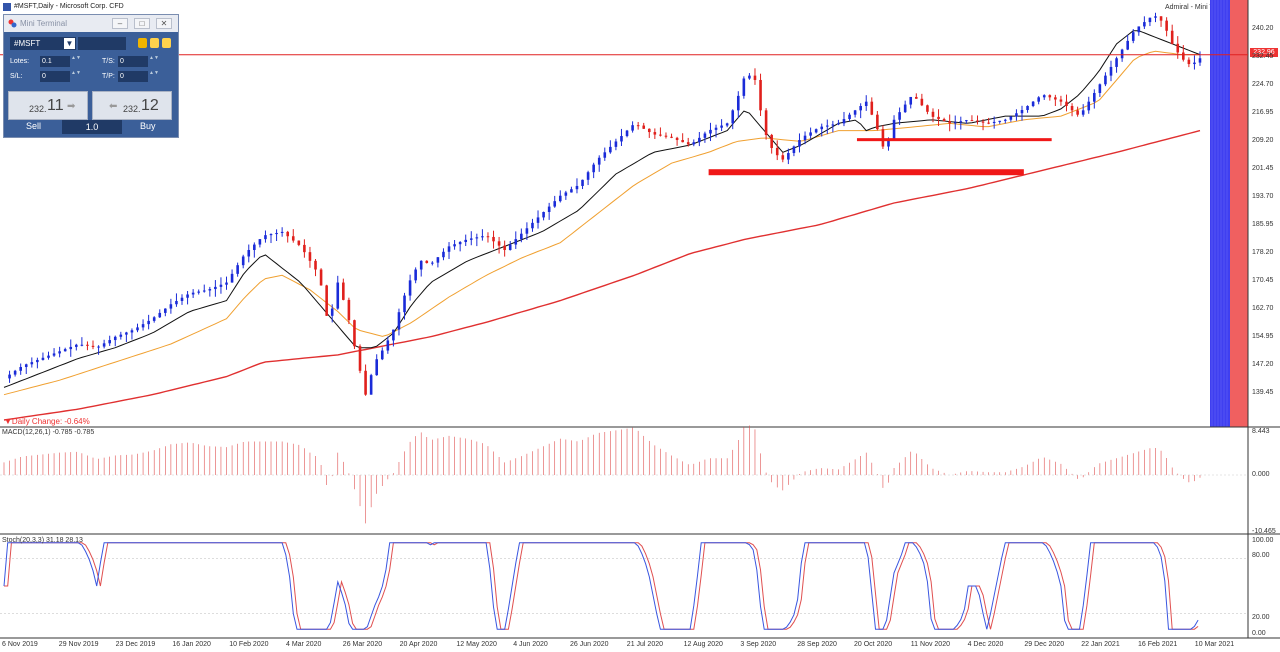  I want to click on date-tick: 26 Jun 2020, so click(589, 644).